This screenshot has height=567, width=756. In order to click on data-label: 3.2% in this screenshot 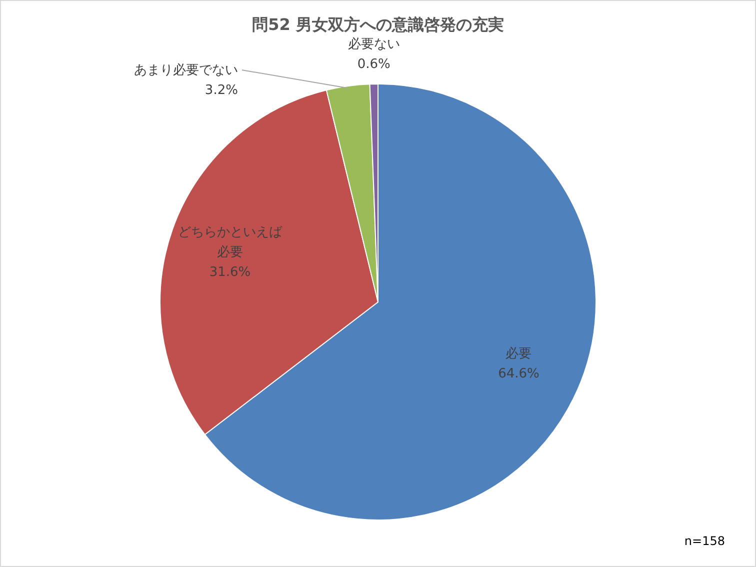, I will do `click(221, 90)`.